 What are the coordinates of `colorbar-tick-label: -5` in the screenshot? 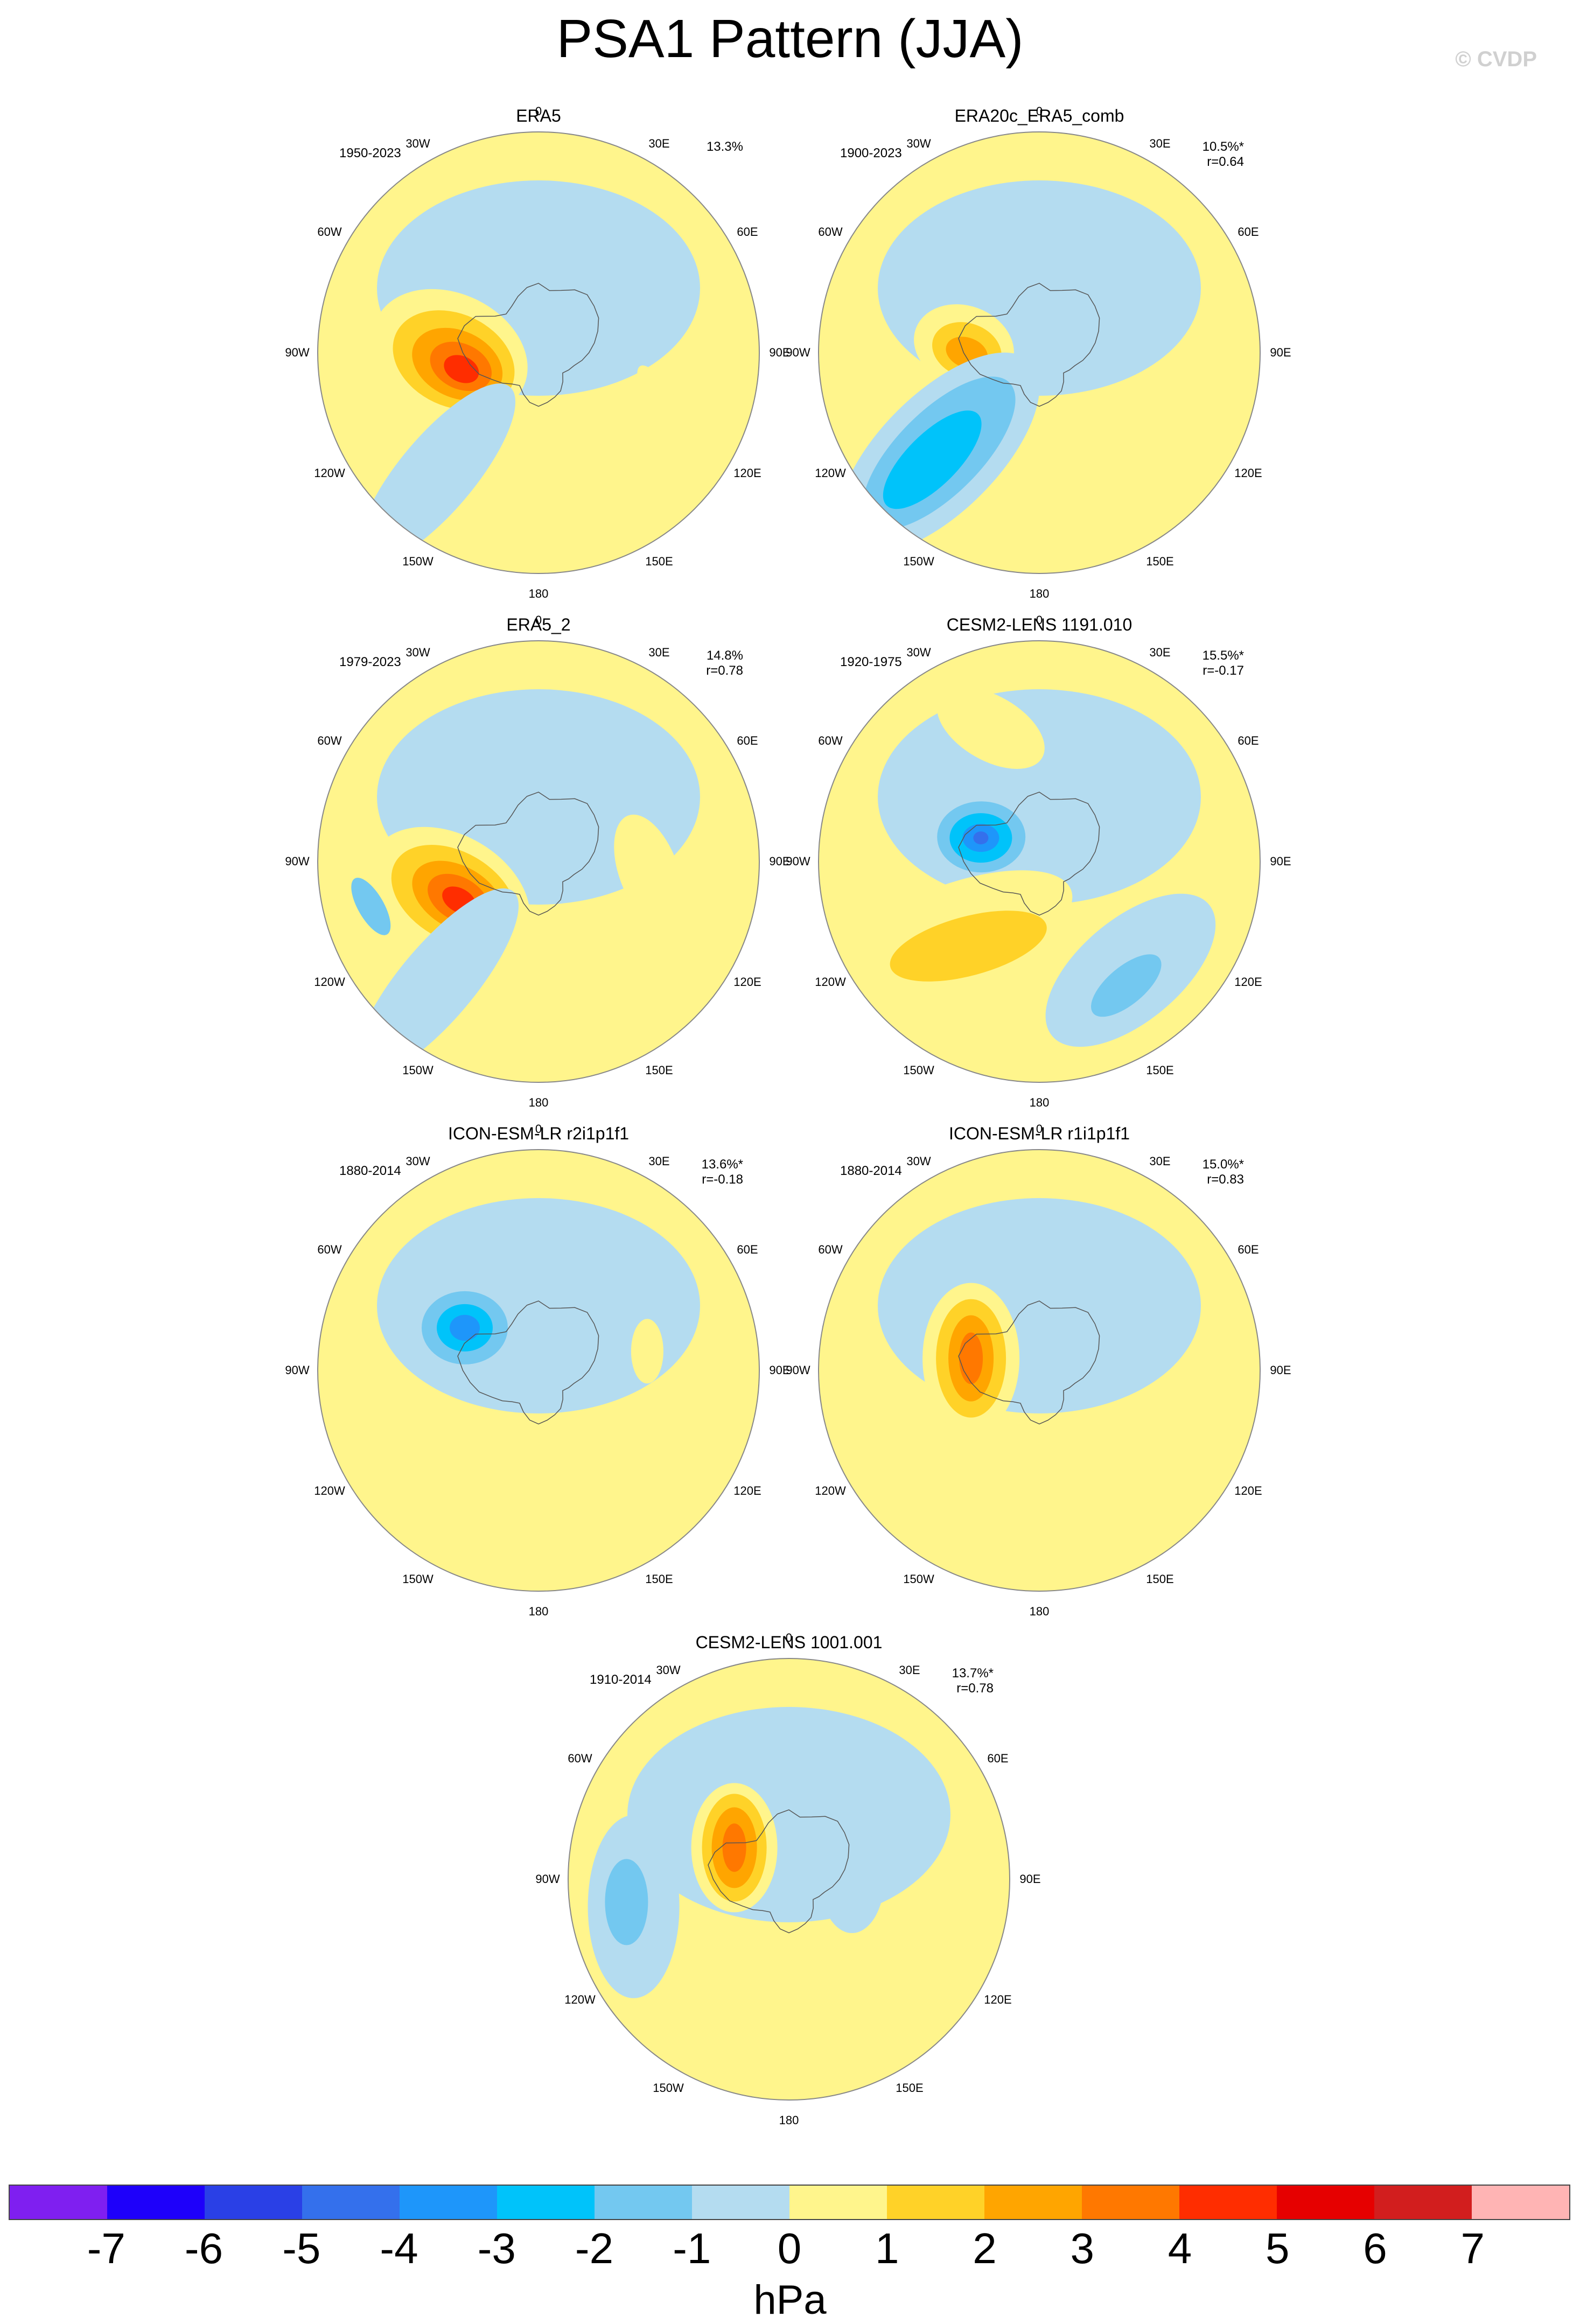 It's located at (301, 2248).